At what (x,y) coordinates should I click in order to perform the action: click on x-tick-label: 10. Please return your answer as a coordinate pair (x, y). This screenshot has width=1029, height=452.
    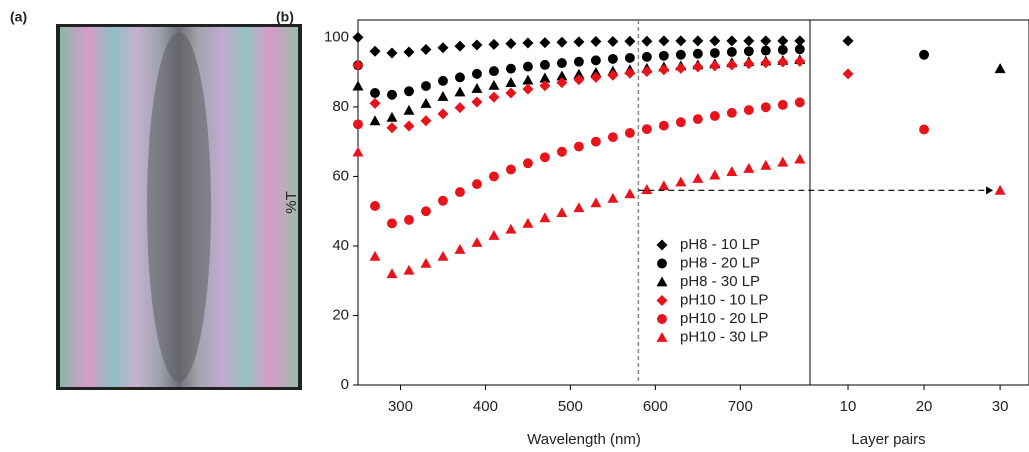
    Looking at the image, I should click on (848, 406).